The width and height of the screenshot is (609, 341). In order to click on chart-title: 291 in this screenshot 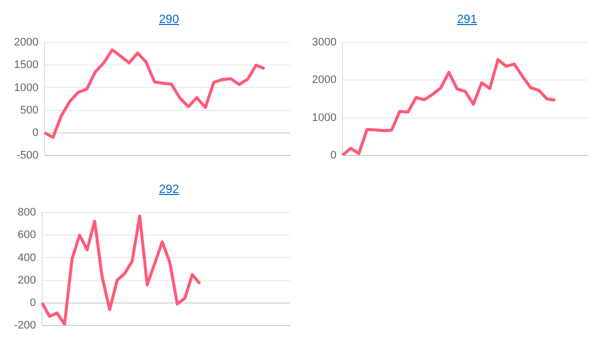, I will do `click(467, 19)`.